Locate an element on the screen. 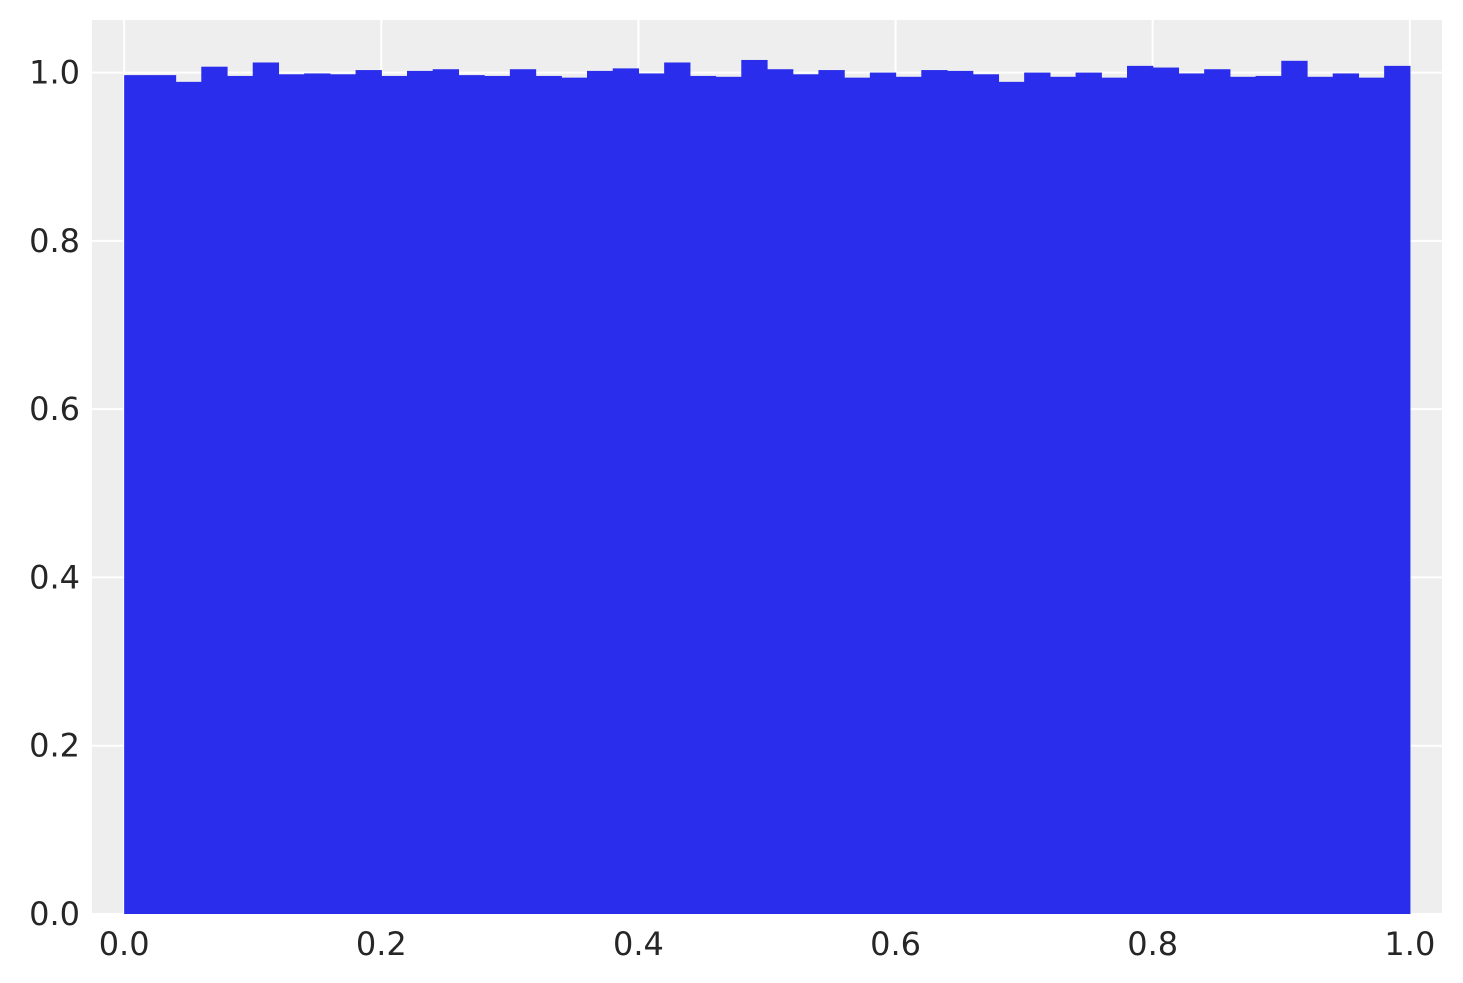 The width and height of the screenshot is (1463, 983). y-tick-label: 0.6 is located at coordinates (54, 409).